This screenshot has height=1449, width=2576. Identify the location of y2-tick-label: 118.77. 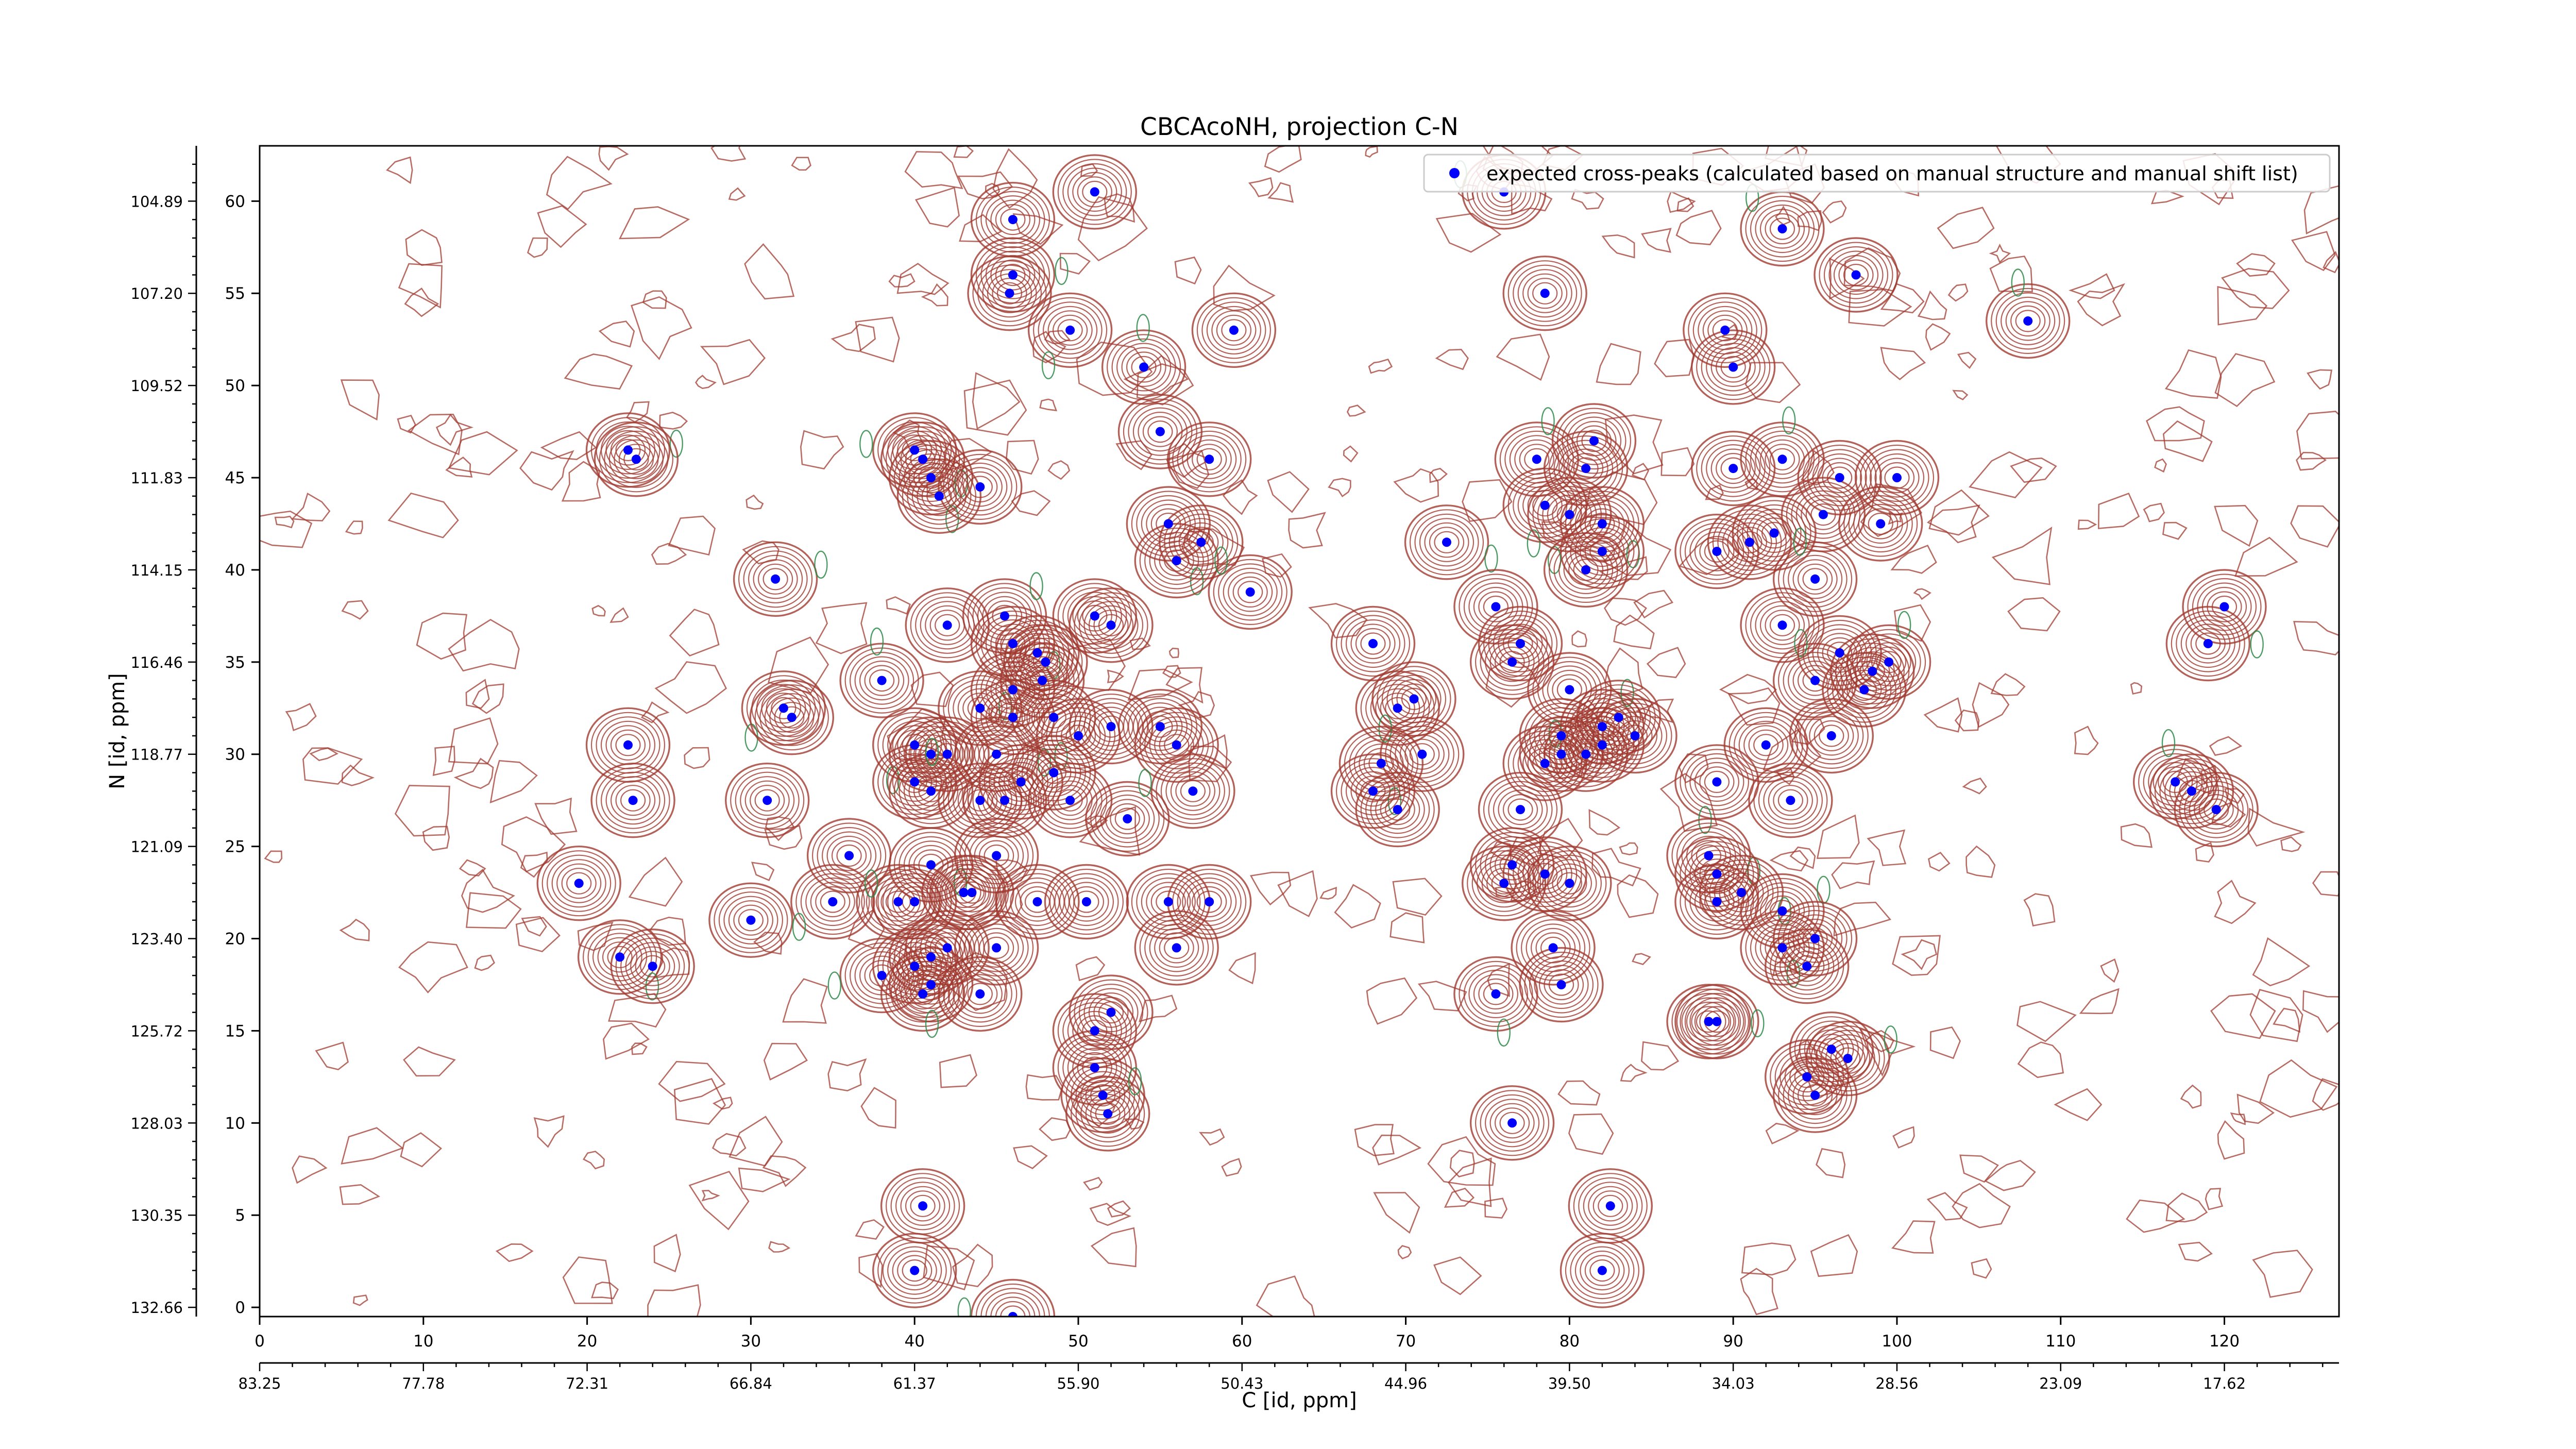
(157, 755).